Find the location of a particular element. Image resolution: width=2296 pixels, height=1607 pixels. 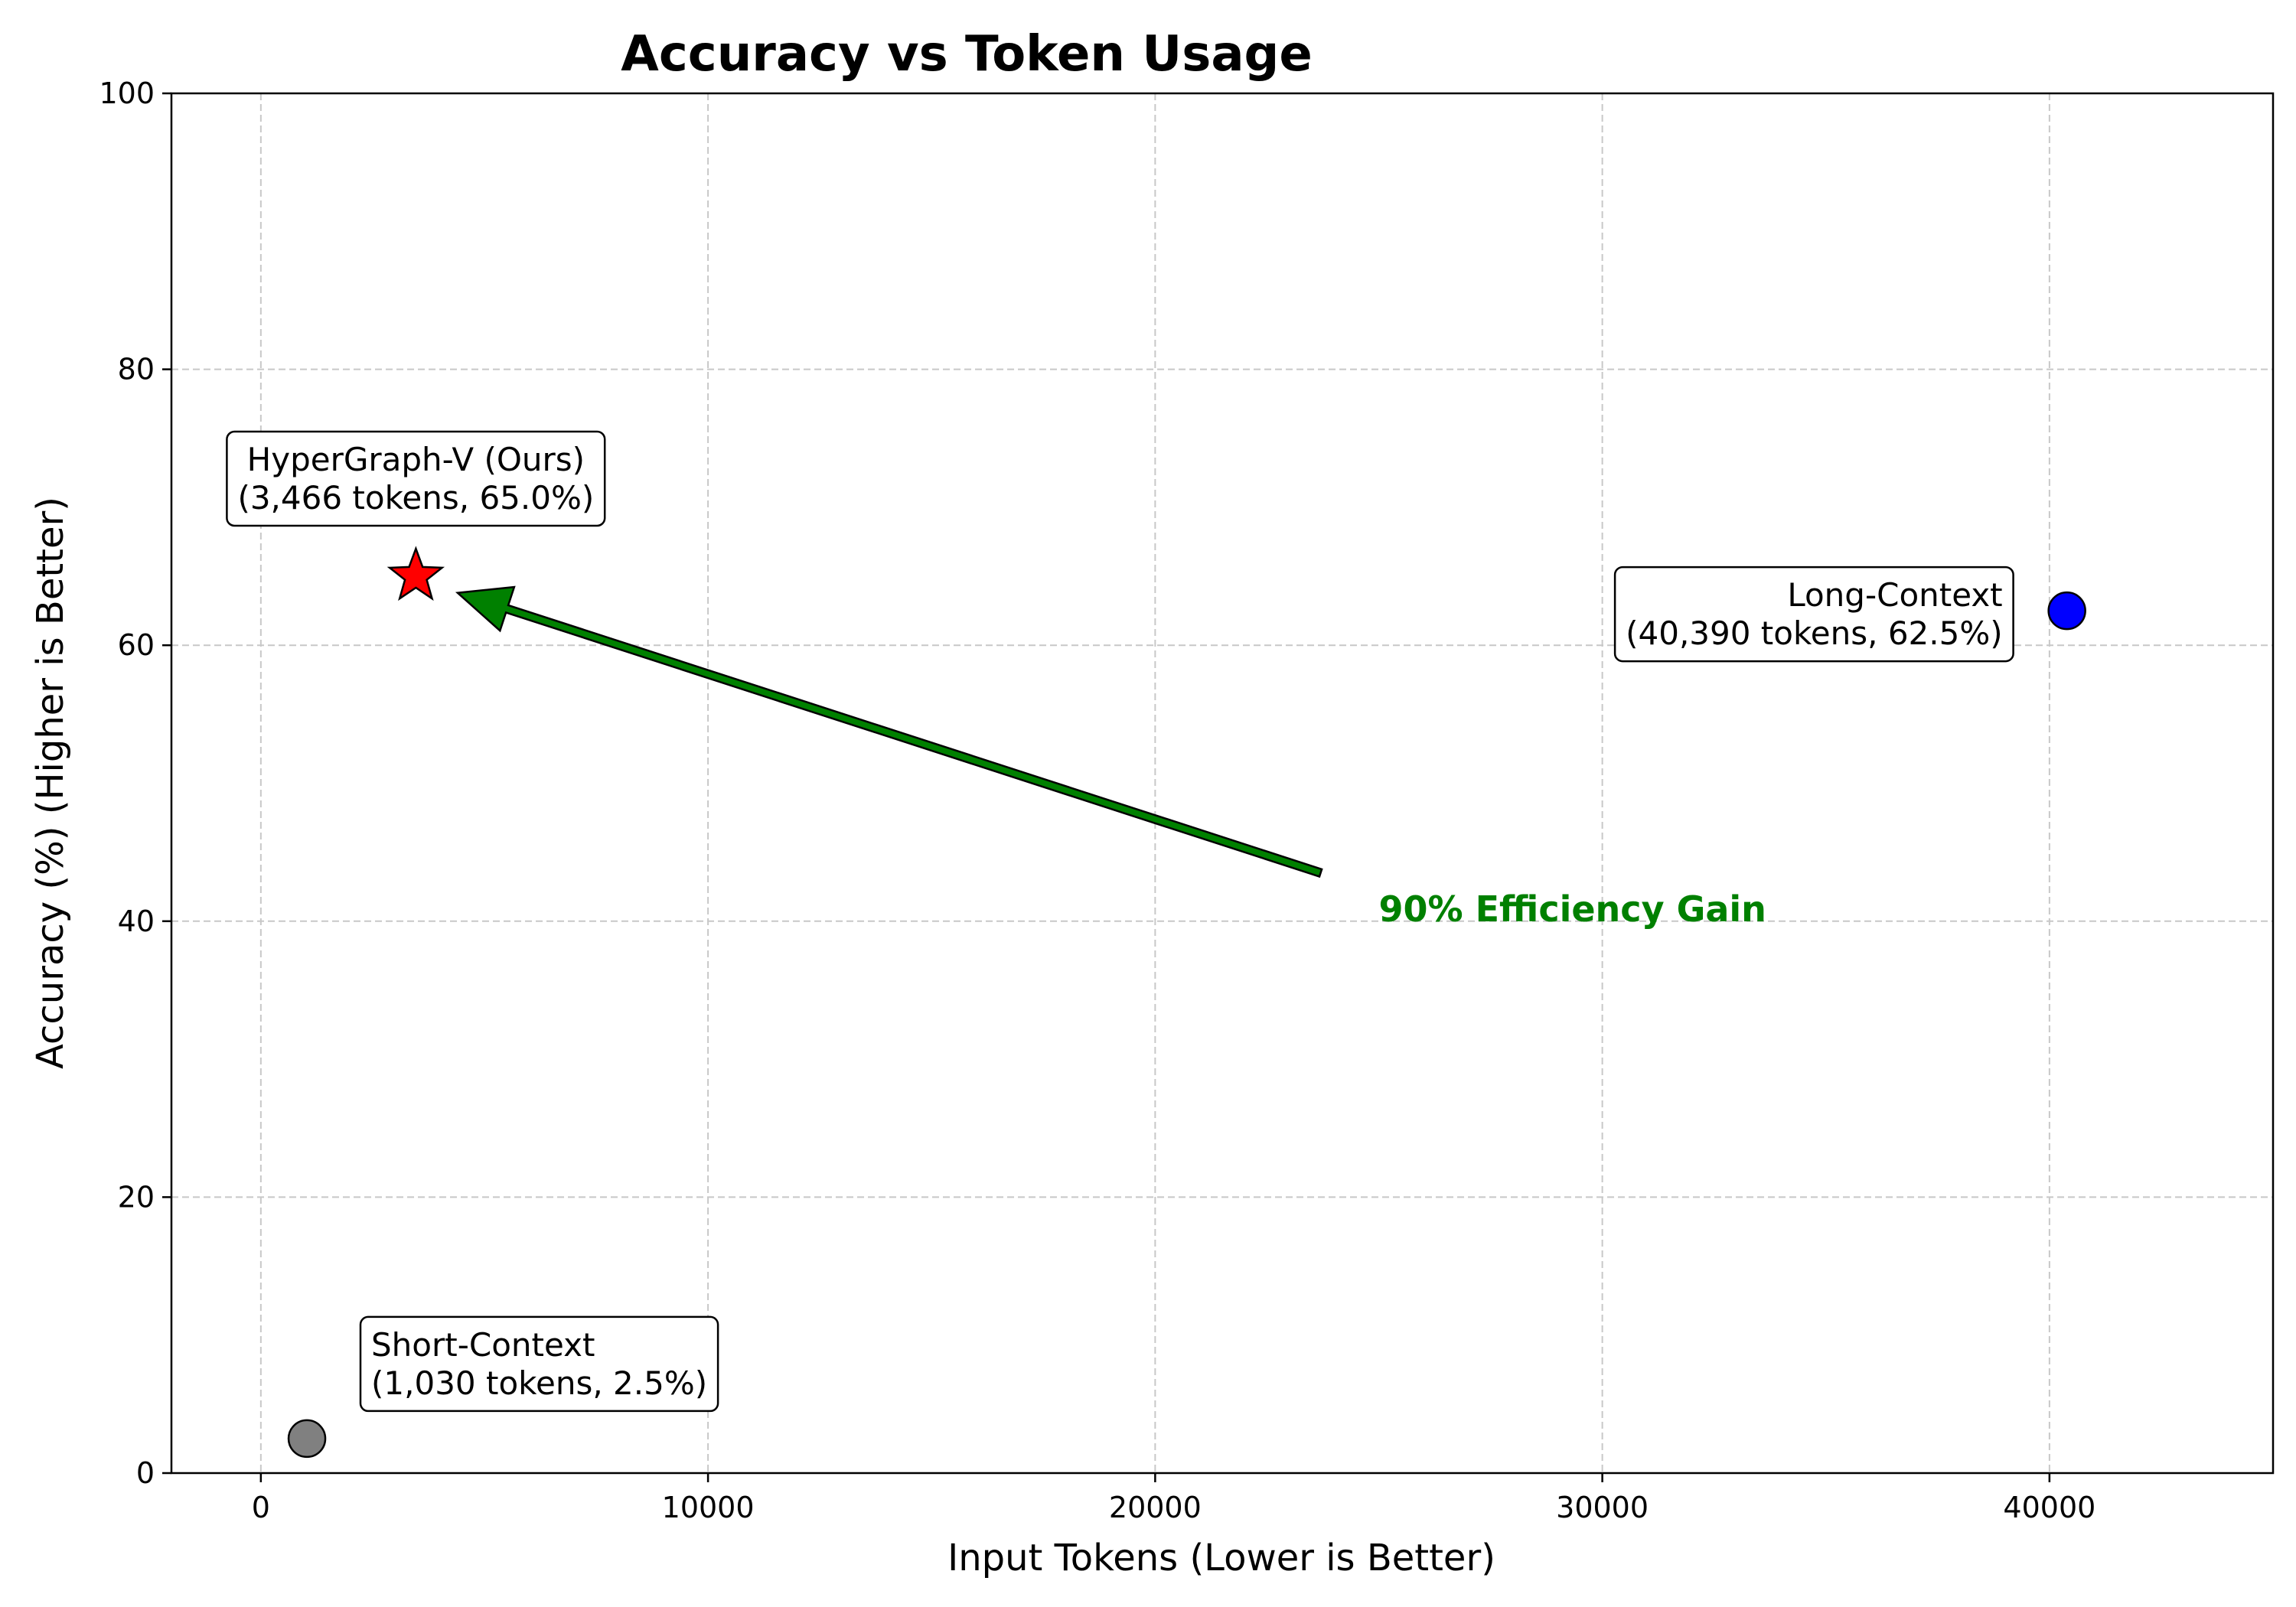

y-tick-label-2: 40 is located at coordinates (136, 922).